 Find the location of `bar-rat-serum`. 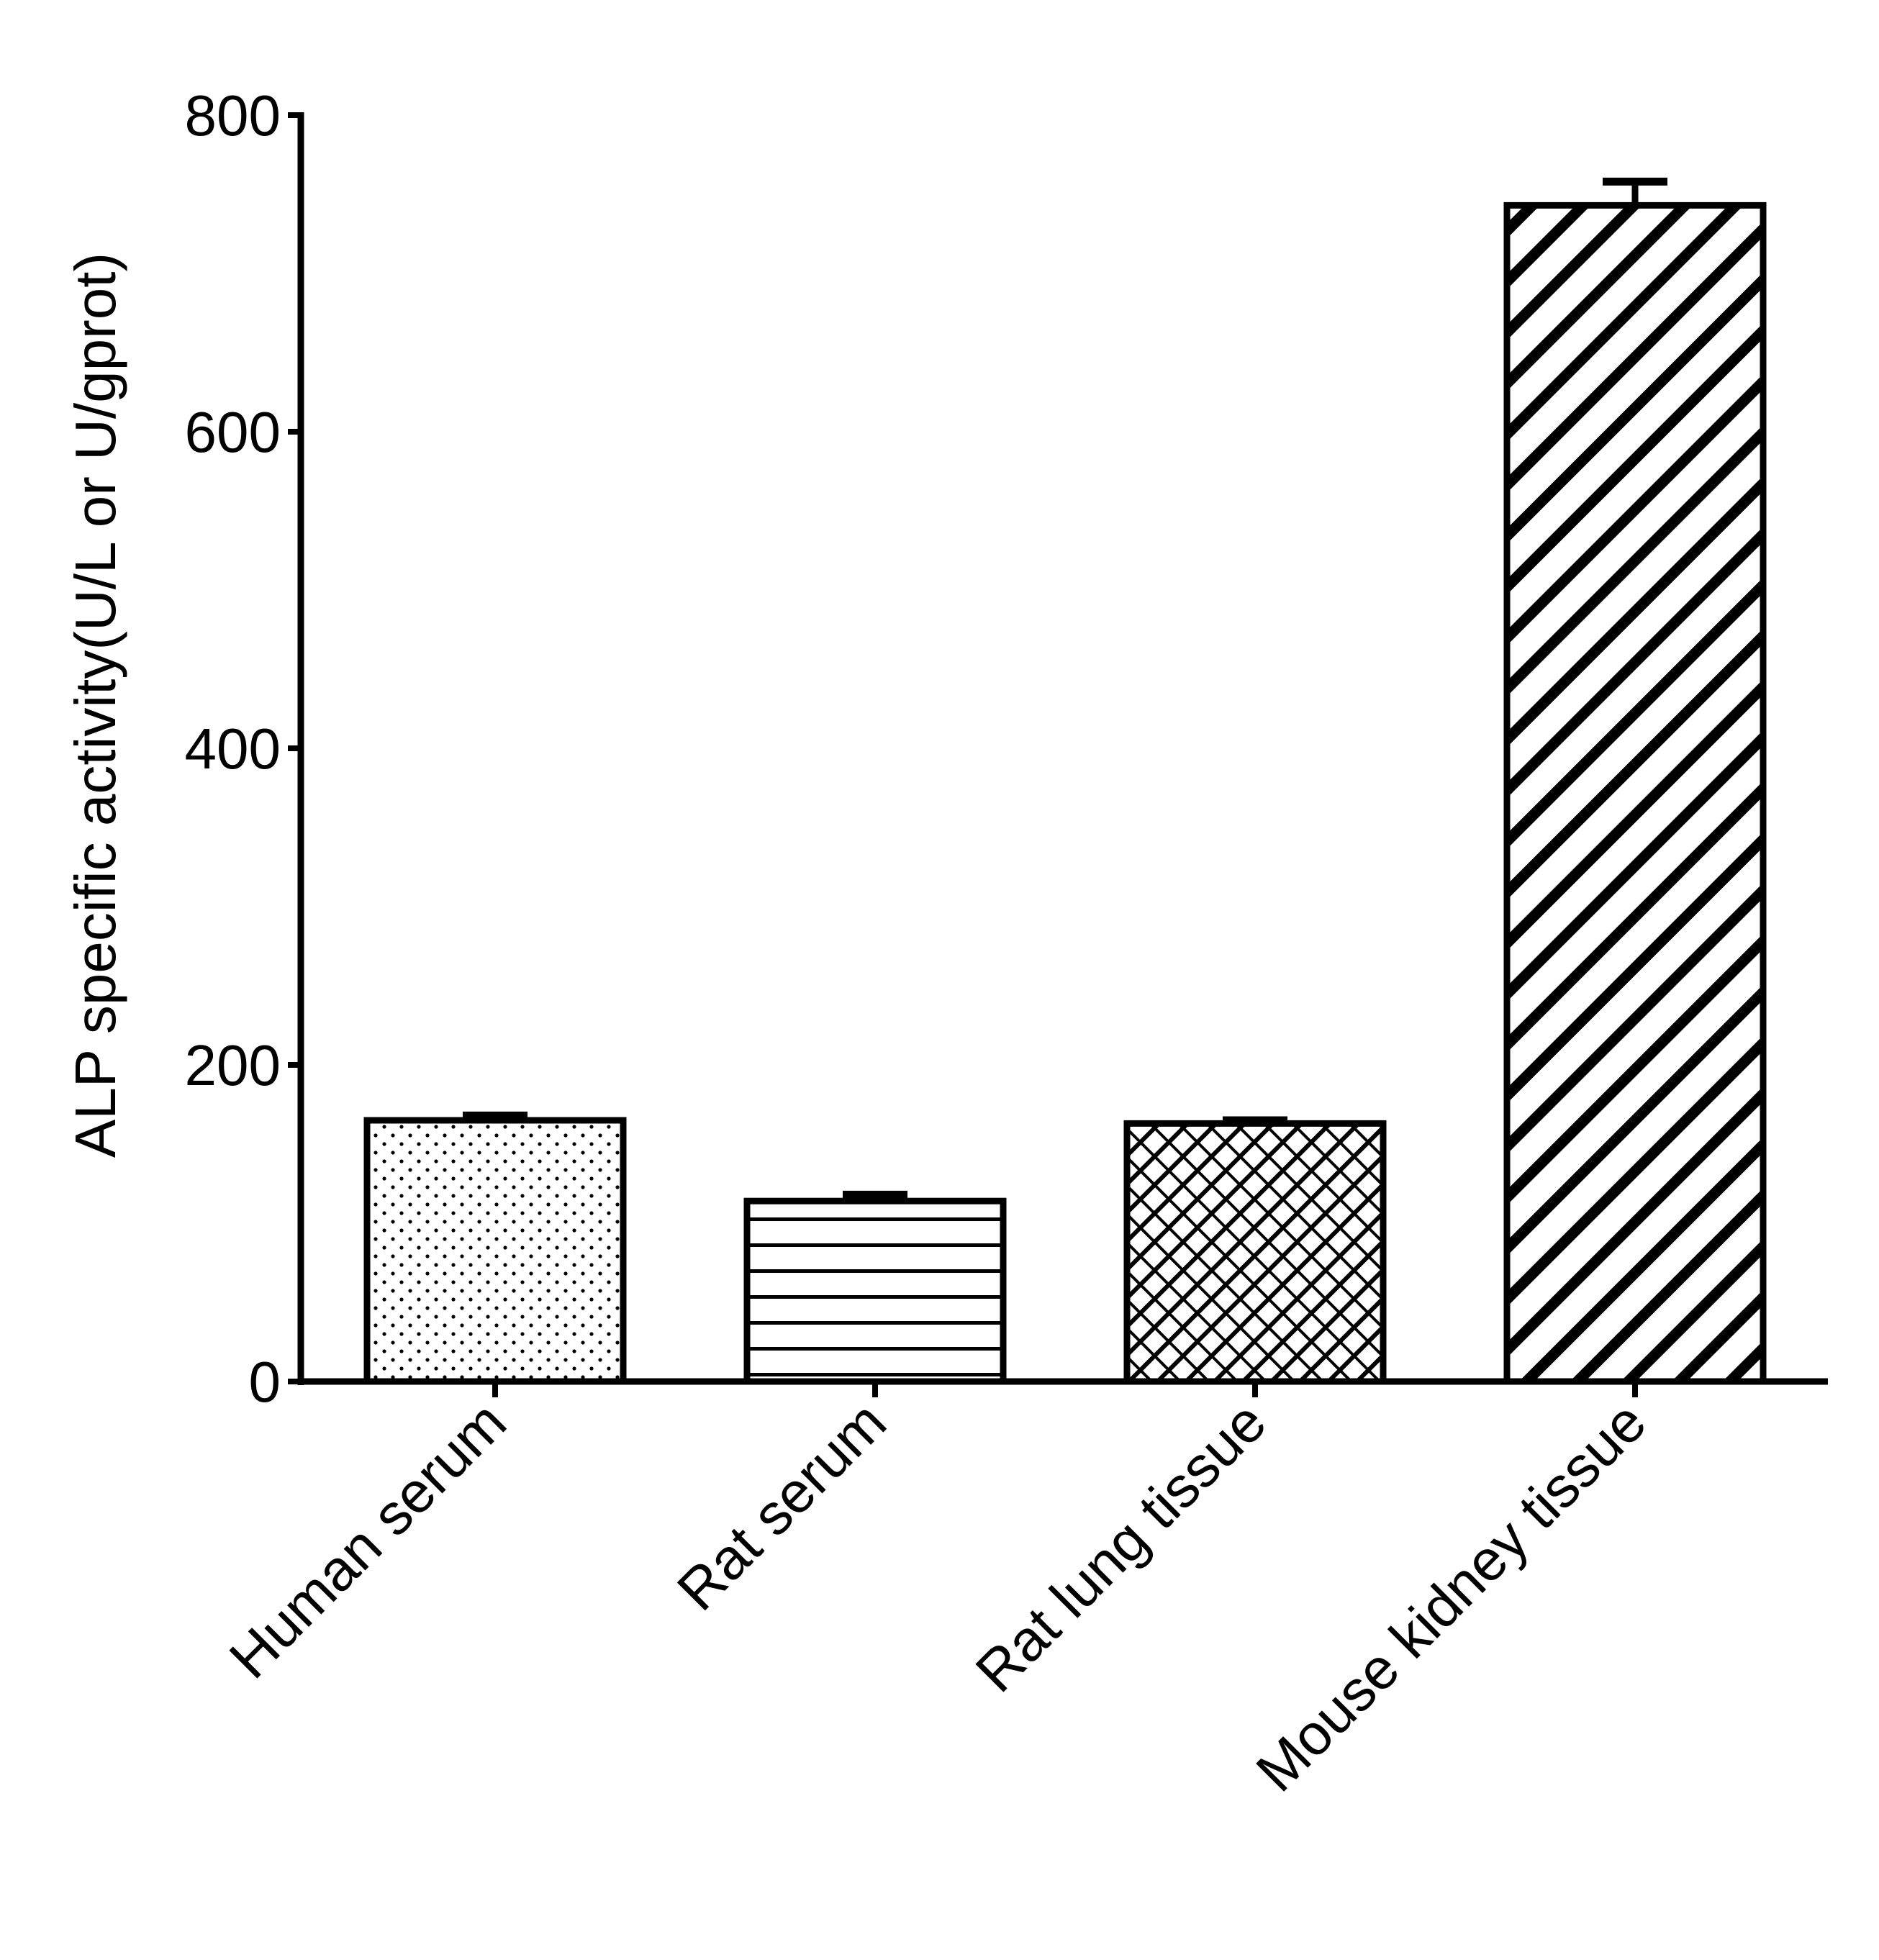

bar-rat-serum is located at coordinates (875, 1291).